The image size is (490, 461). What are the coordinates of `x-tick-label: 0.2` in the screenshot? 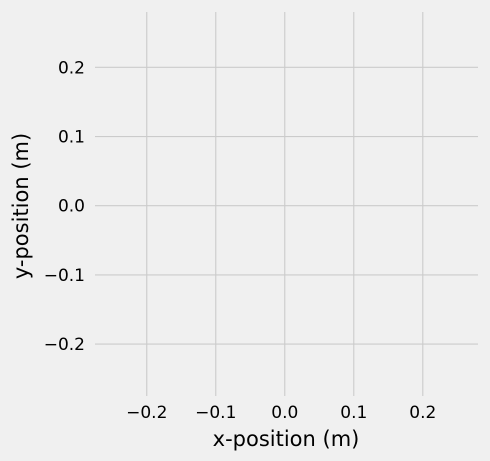 It's located at (422, 413).